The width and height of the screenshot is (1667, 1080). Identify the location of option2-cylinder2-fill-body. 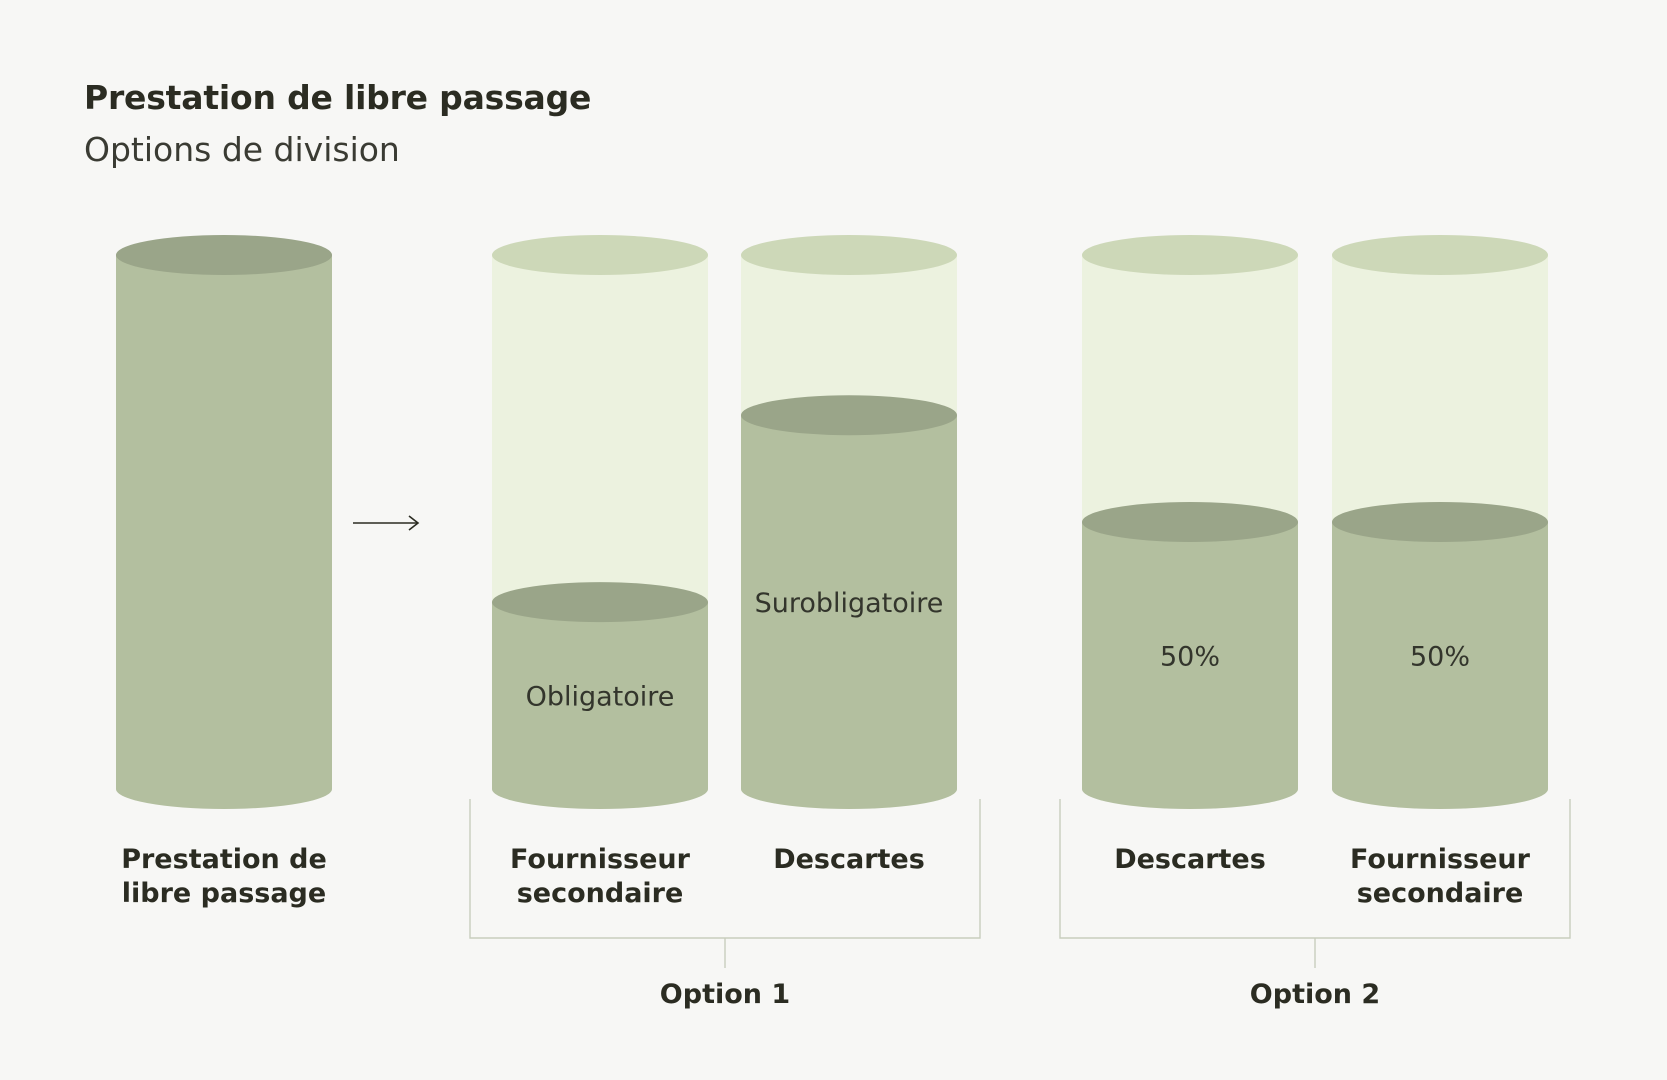
(1440, 665).